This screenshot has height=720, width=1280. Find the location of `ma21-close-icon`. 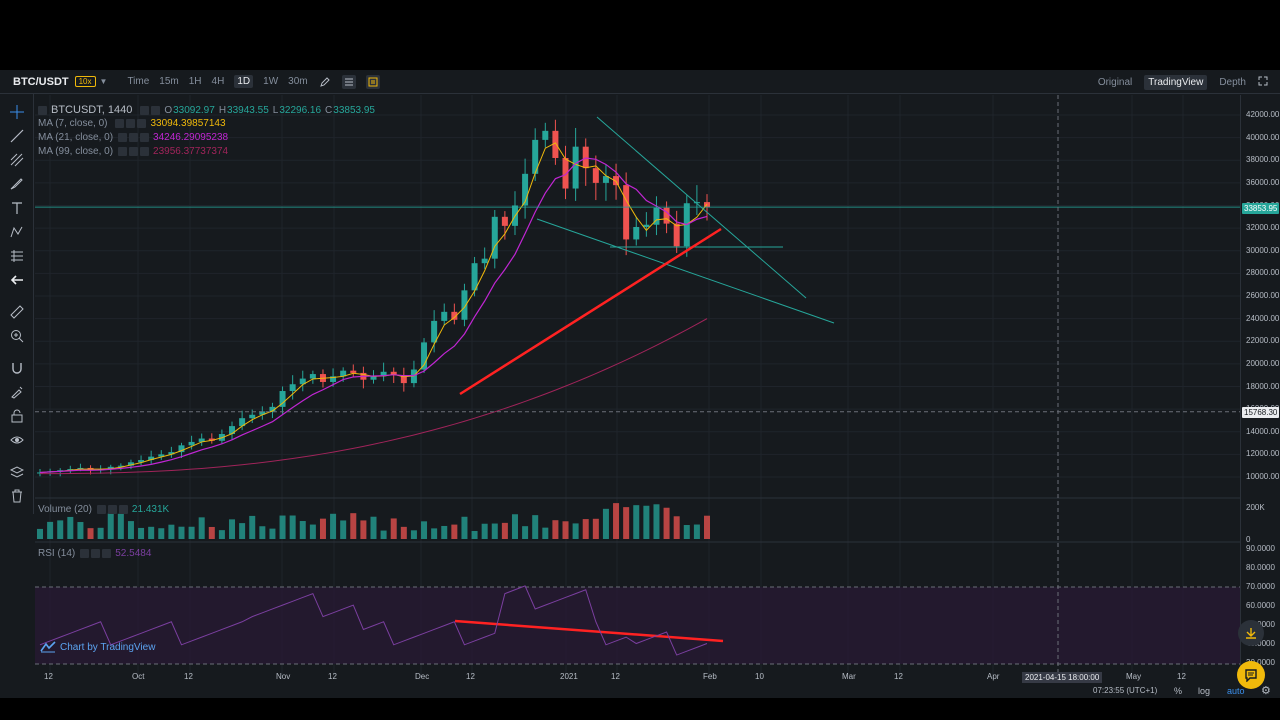

ma21-close-icon is located at coordinates (145, 137).